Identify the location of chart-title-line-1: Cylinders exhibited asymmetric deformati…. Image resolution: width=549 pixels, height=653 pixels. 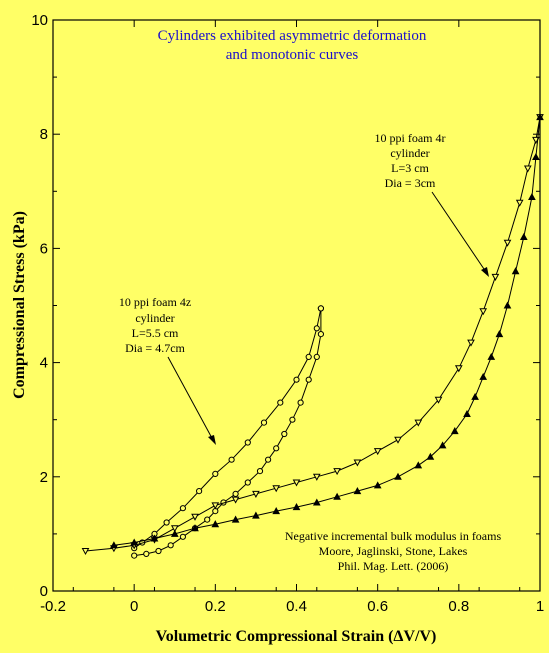
(292, 36).